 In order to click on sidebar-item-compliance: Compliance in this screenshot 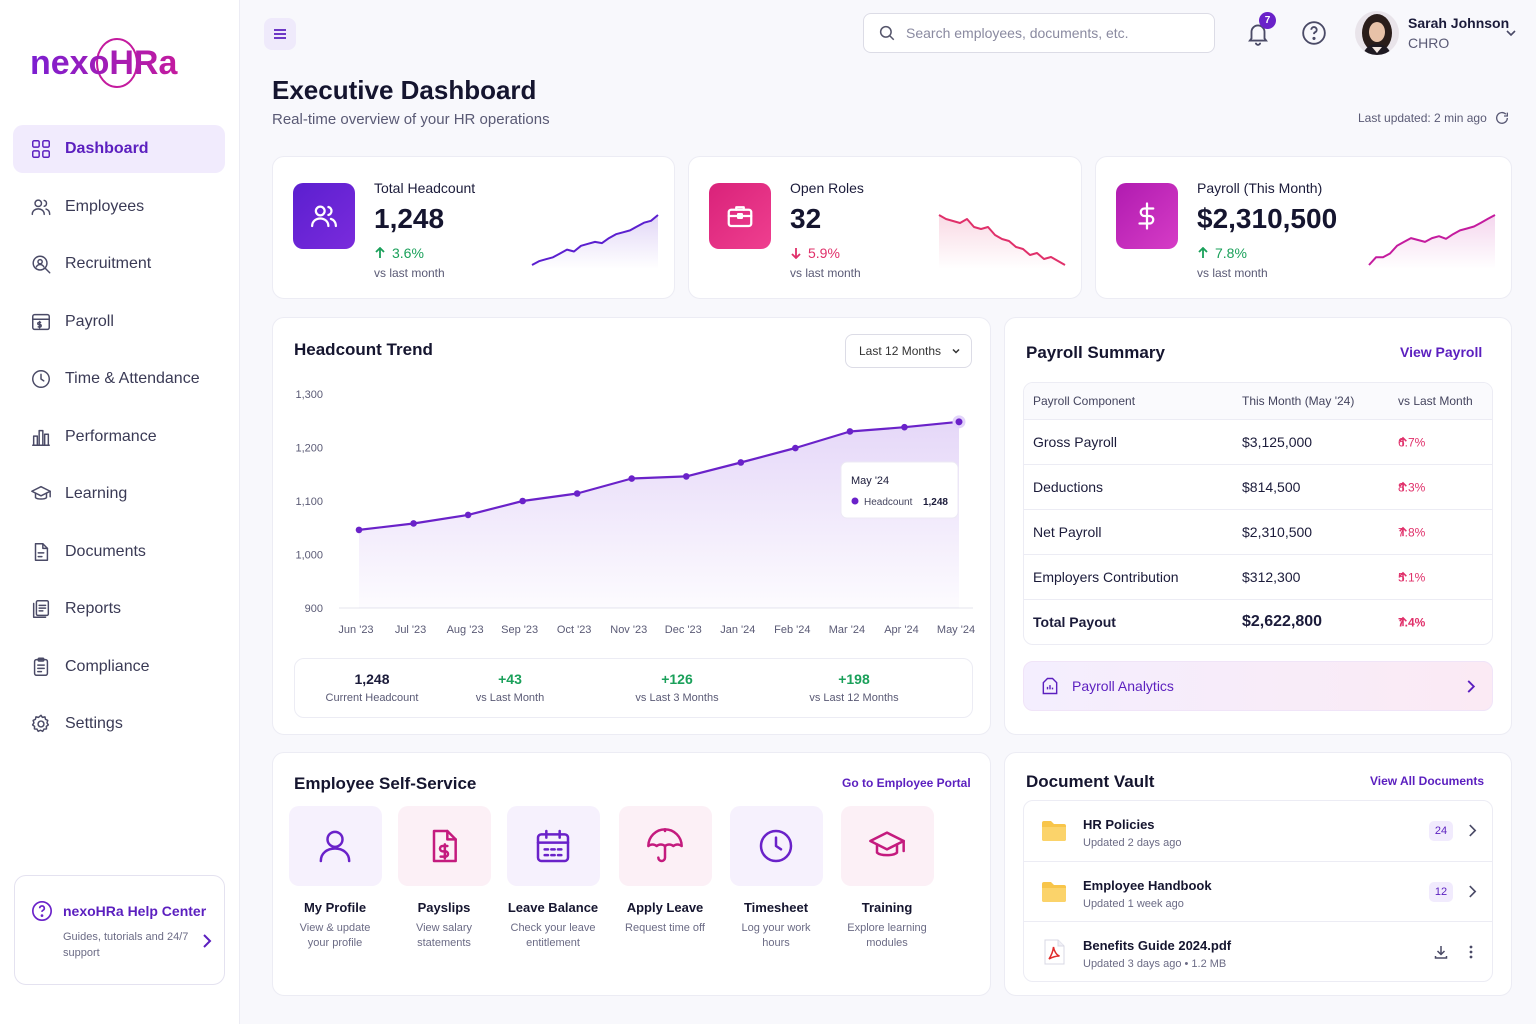, I will do `click(119, 667)`.